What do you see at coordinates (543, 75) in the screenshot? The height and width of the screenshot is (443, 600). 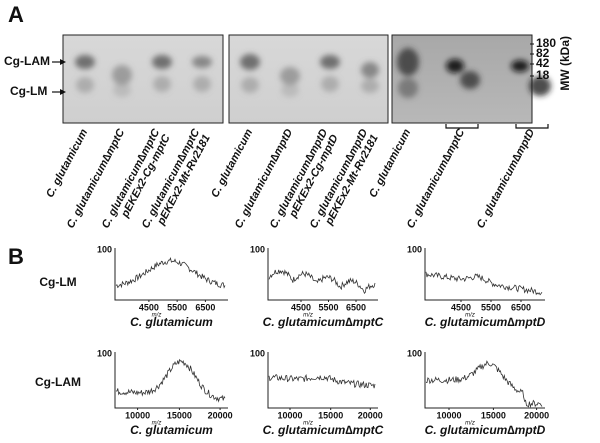 I see `mw-marker: 18` at bounding box center [543, 75].